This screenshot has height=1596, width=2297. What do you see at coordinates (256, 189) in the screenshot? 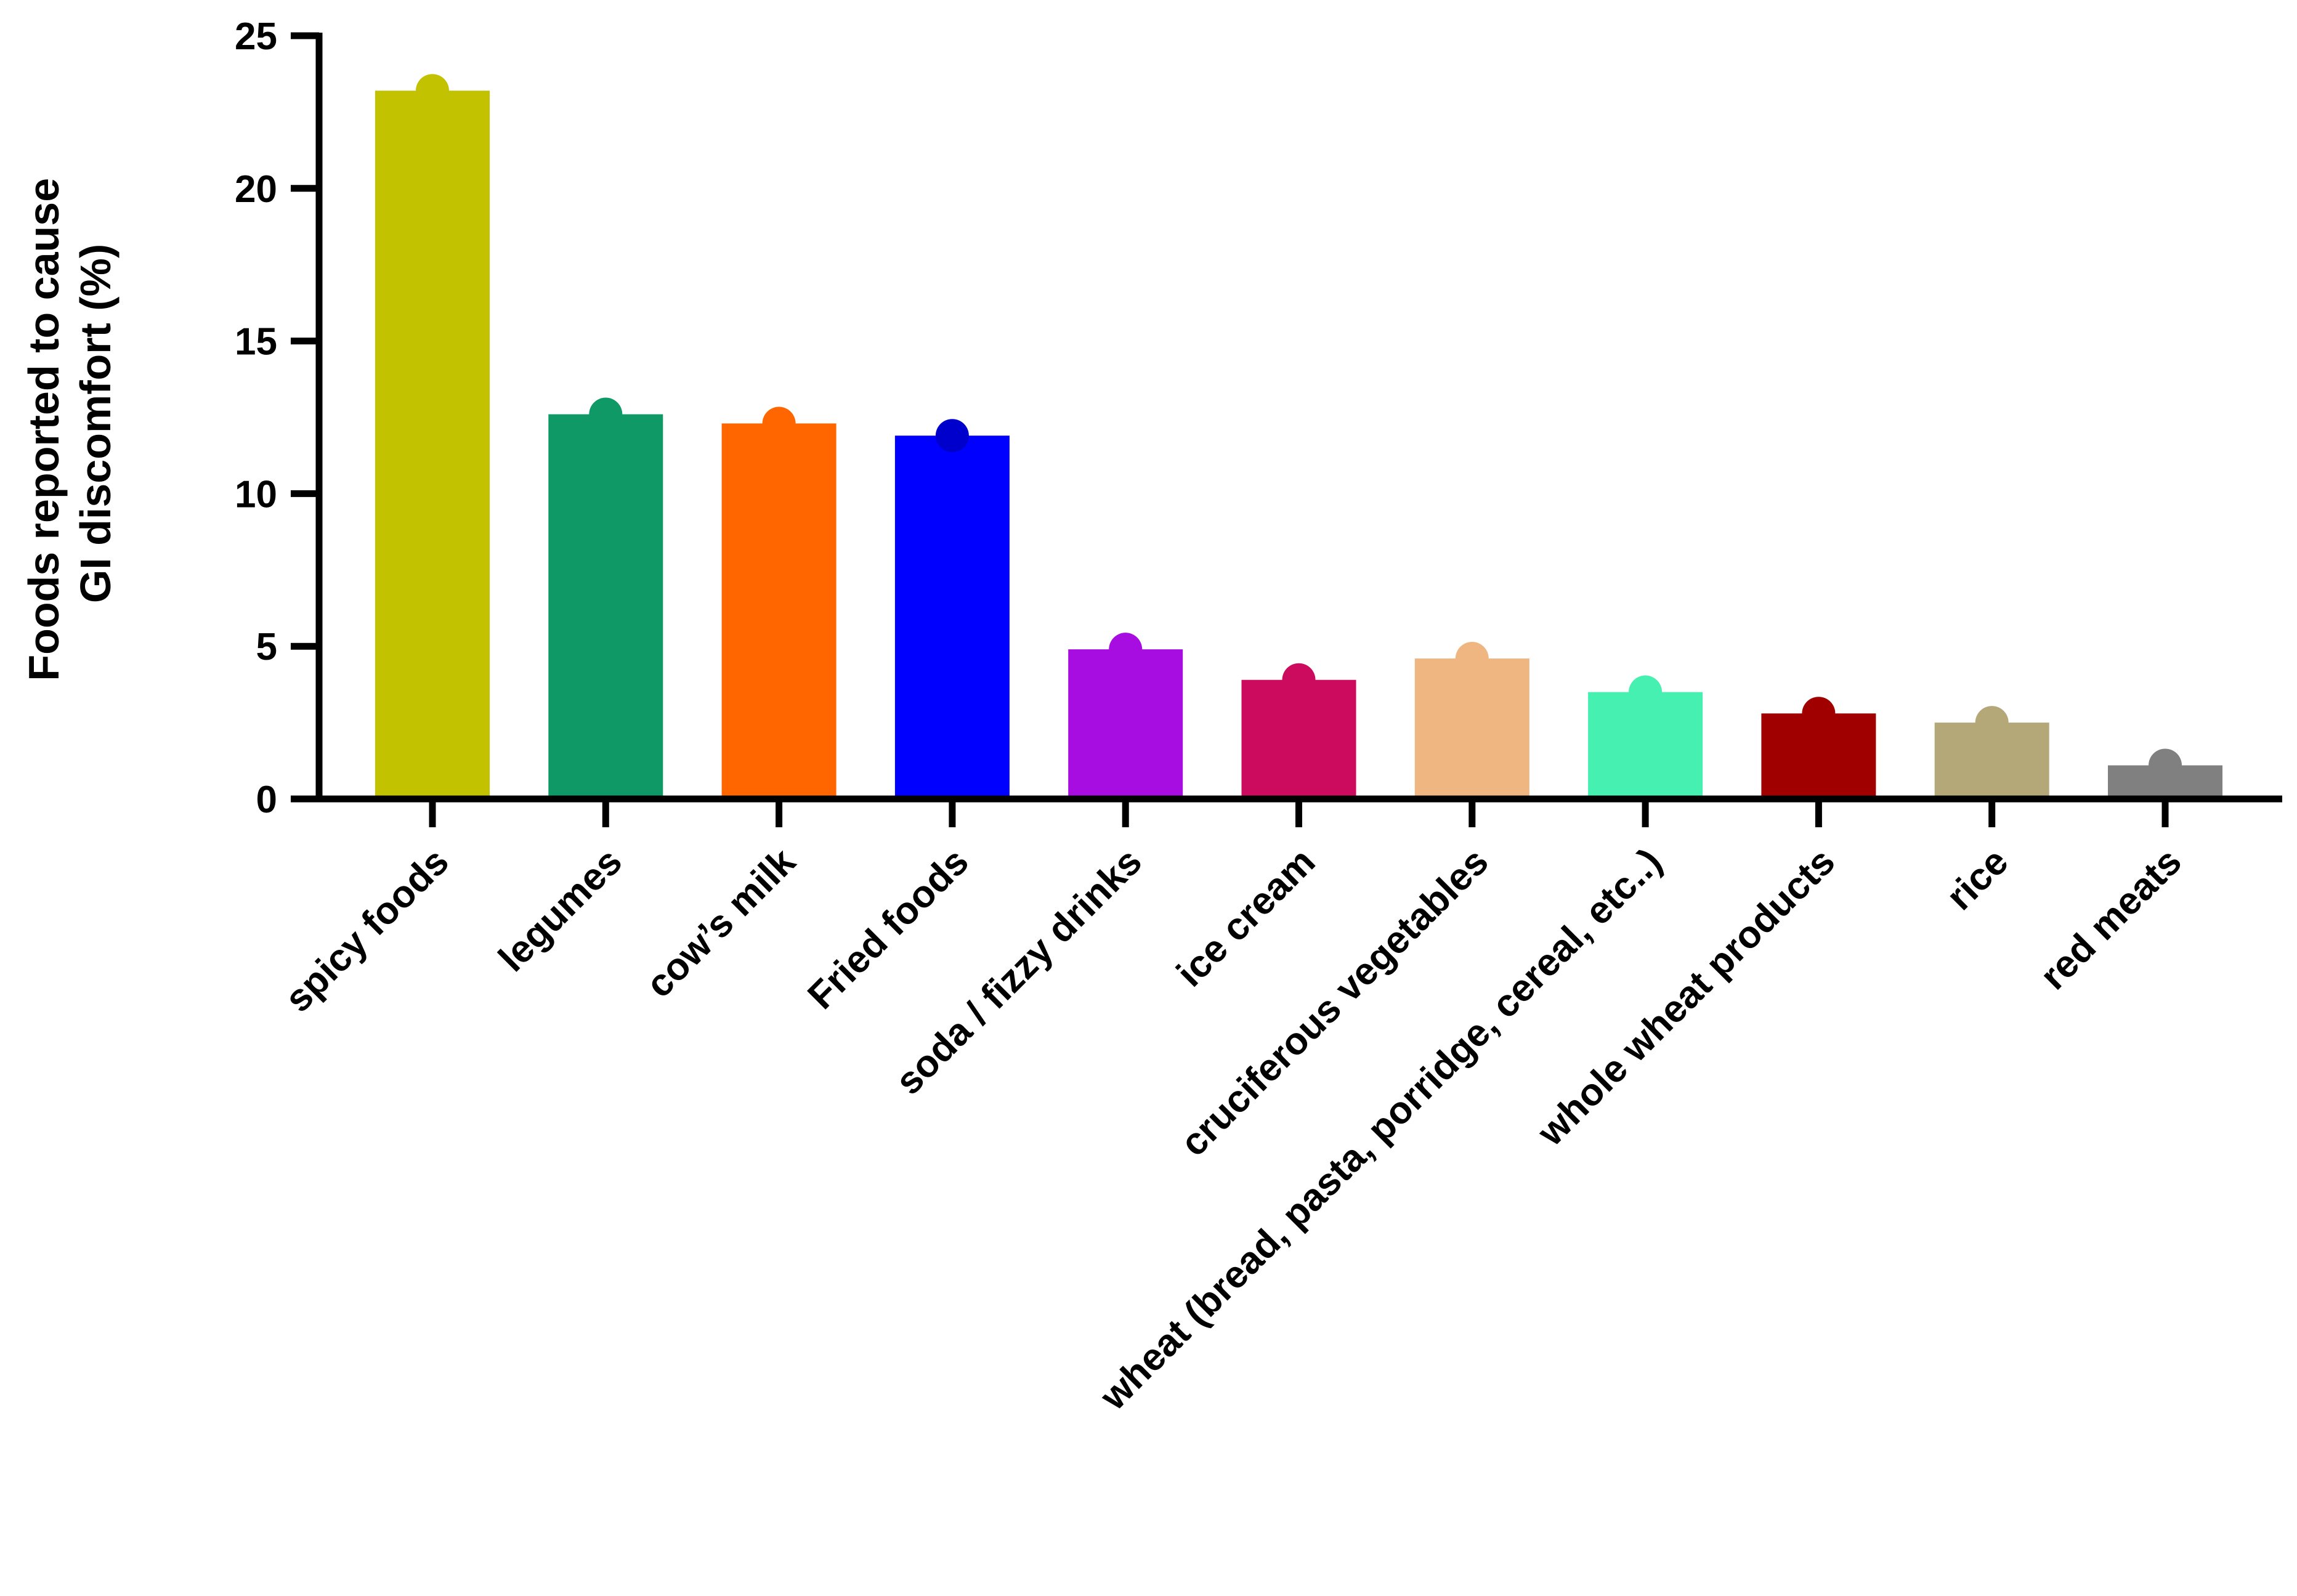
I see `y-tick-label: 20` at bounding box center [256, 189].